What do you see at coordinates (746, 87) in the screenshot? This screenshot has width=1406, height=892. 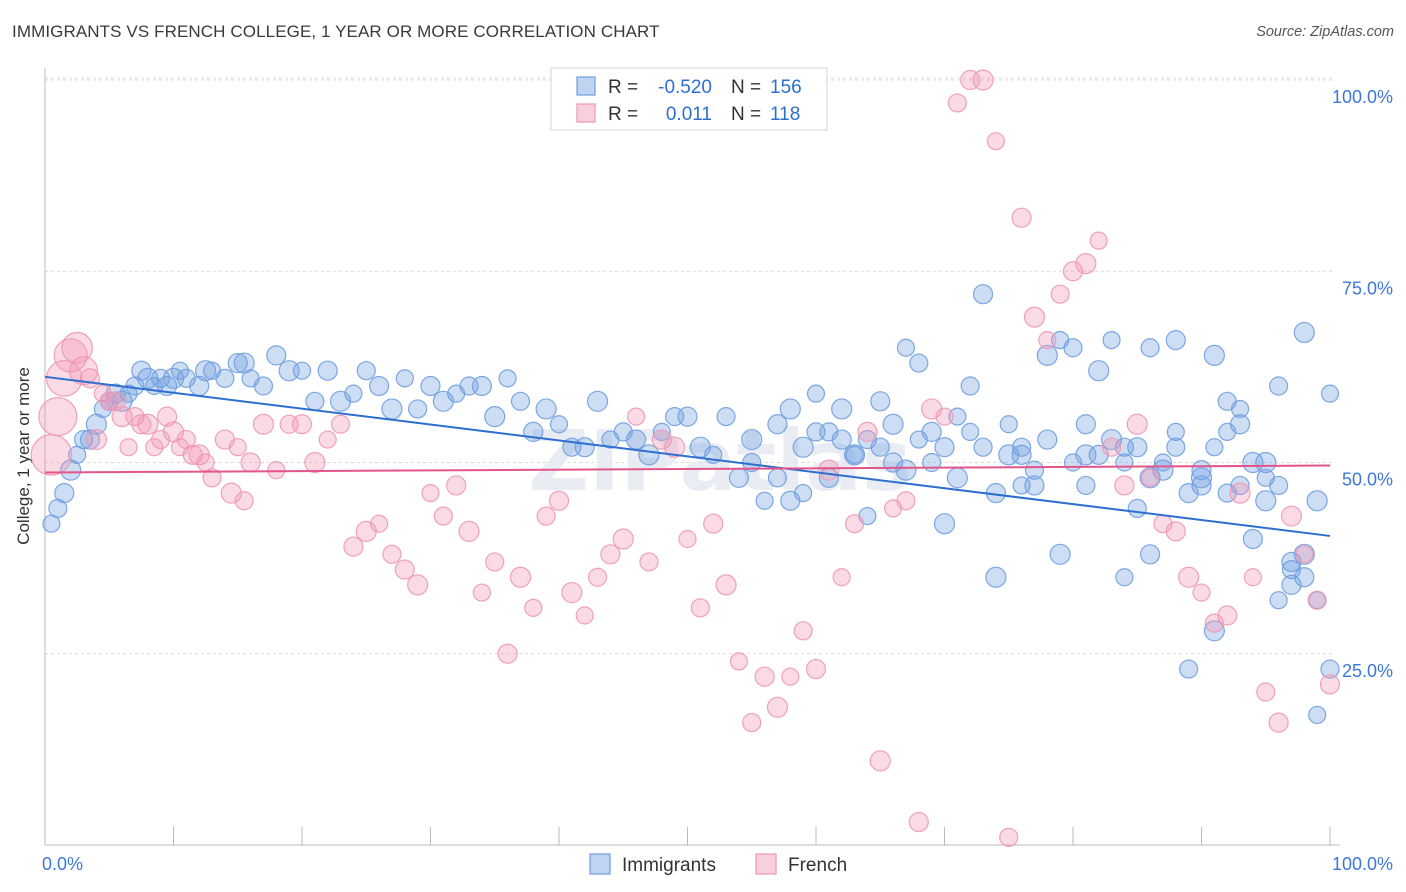 I see `legend-n-label: N =` at bounding box center [746, 87].